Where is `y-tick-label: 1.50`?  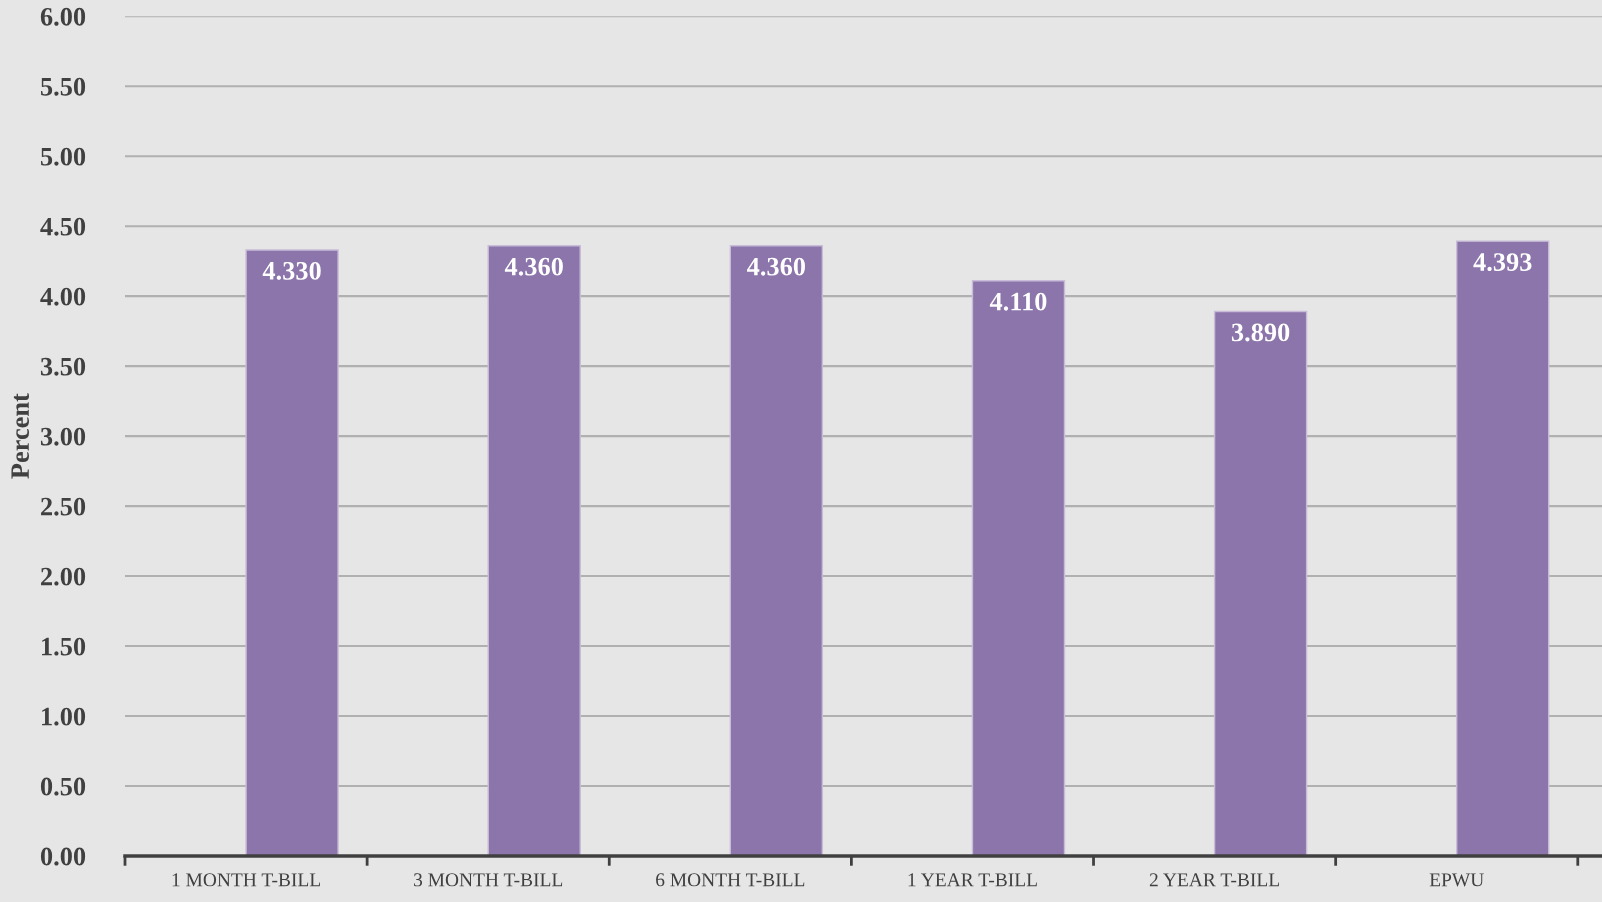
y-tick-label: 1.50 is located at coordinates (64, 646).